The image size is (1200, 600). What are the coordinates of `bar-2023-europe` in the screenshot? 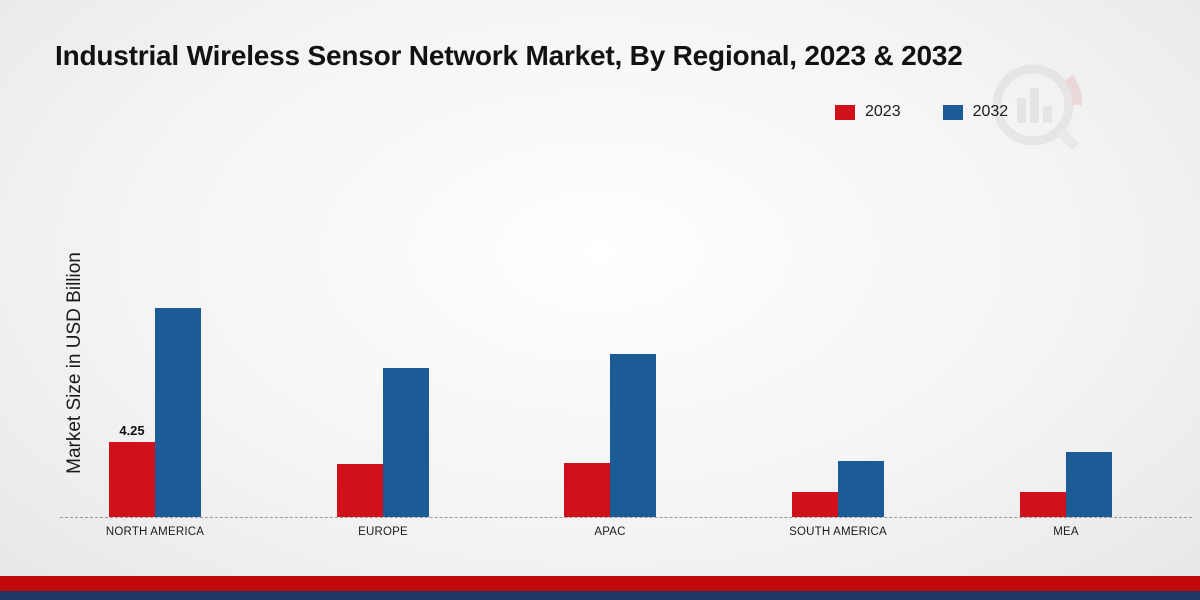 It's located at (360, 490).